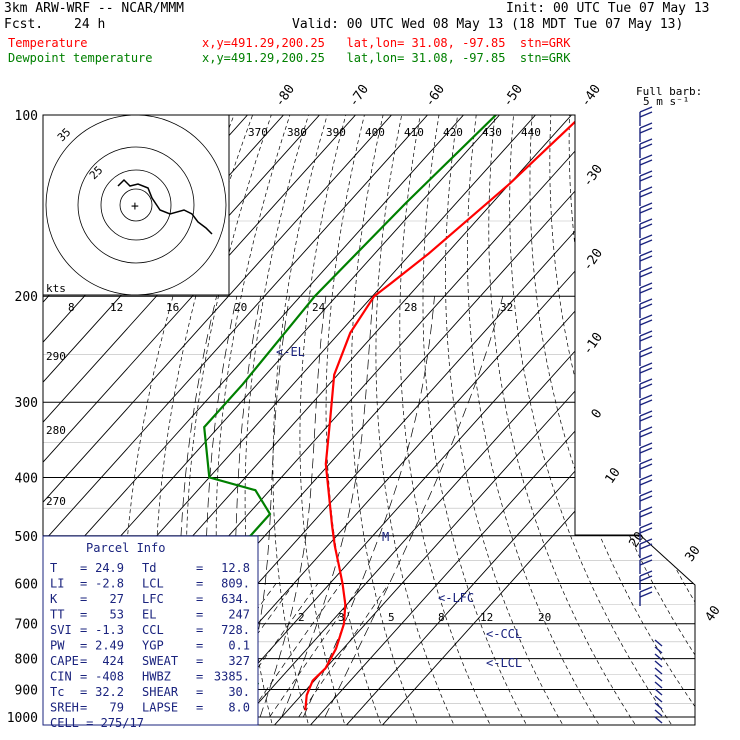 The height and width of the screenshot is (740, 740). Describe the element at coordinates (385, 537) in the screenshot. I see `melting-level-marker: M` at that location.